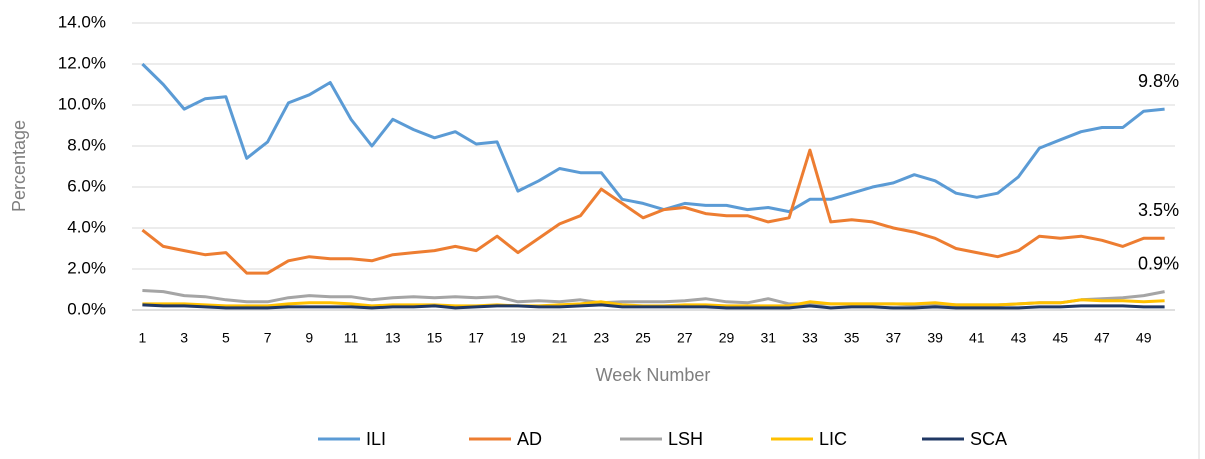 The height and width of the screenshot is (459, 1205). Describe the element at coordinates (810, 338) in the screenshot. I see `x-tick-label: 33` at that location.